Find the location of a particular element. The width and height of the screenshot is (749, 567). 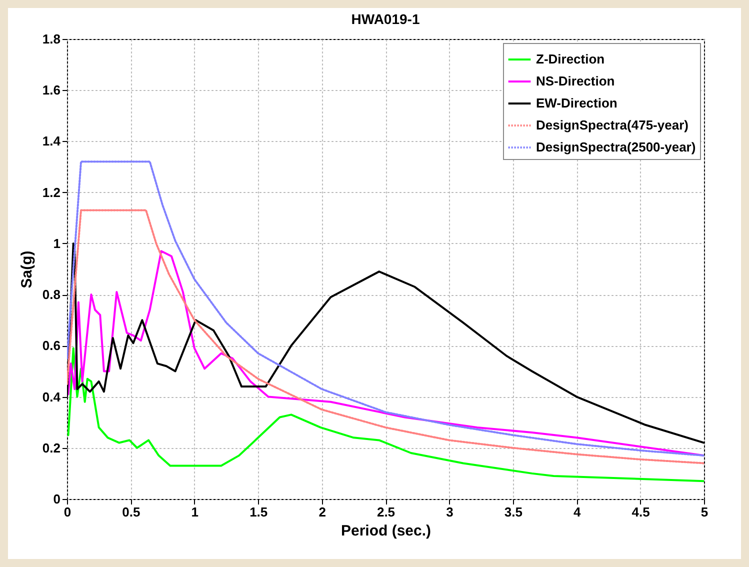

x-tick-label: 3.5 is located at coordinates (513, 512).